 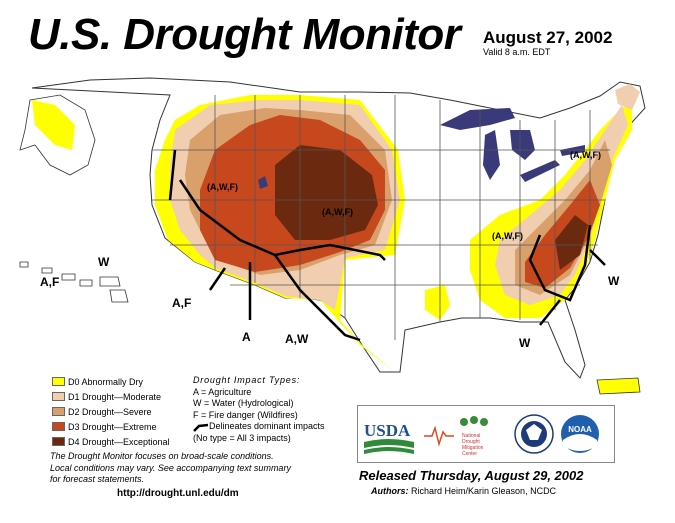 What do you see at coordinates (491, 155) in the screenshot?
I see `lake-michigan` at bounding box center [491, 155].